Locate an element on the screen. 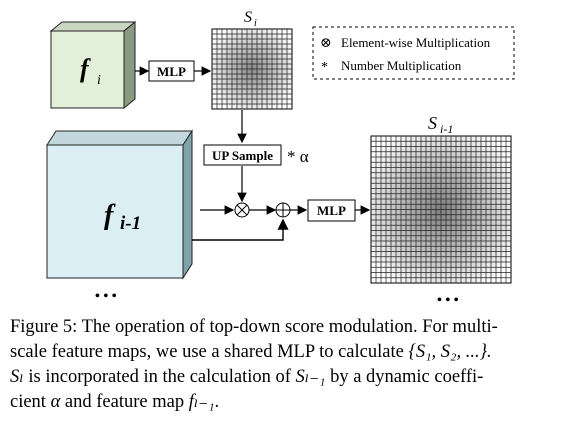 This screenshot has height=428, width=577. caption-line-3b: by a dynamic coeffi- is located at coordinates (404, 377).